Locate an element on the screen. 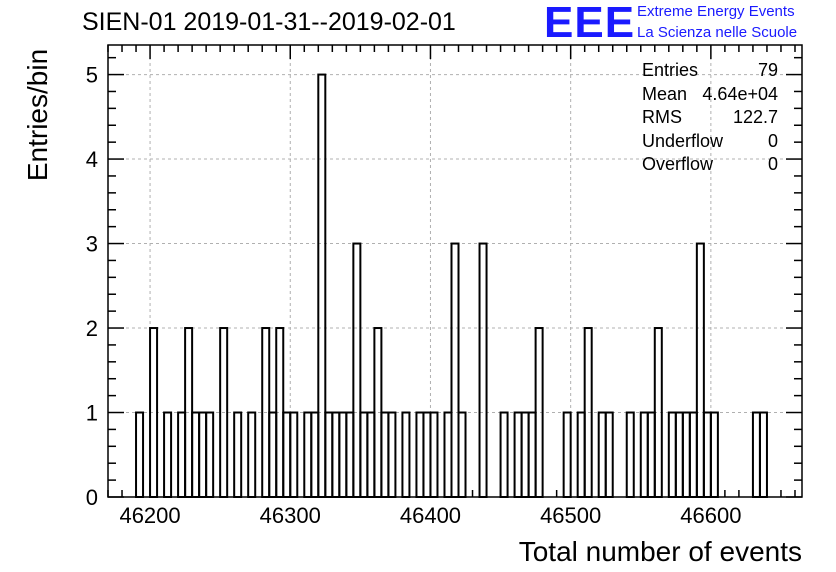 This screenshot has height=572, width=836. x-axis-label: Total number of events is located at coordinates (660, 551).